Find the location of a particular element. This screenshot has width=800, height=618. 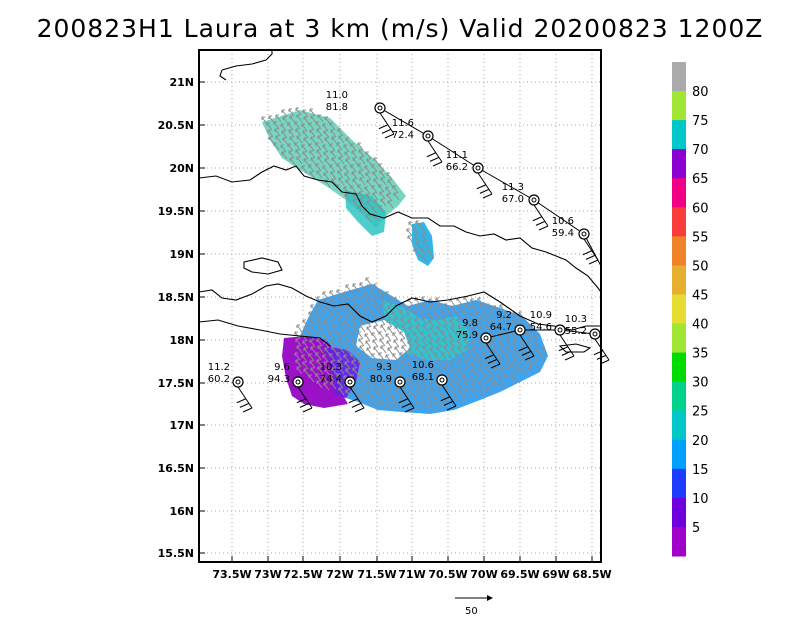

colorbar-tick-label: 15 is located at coordinates (700, 470).